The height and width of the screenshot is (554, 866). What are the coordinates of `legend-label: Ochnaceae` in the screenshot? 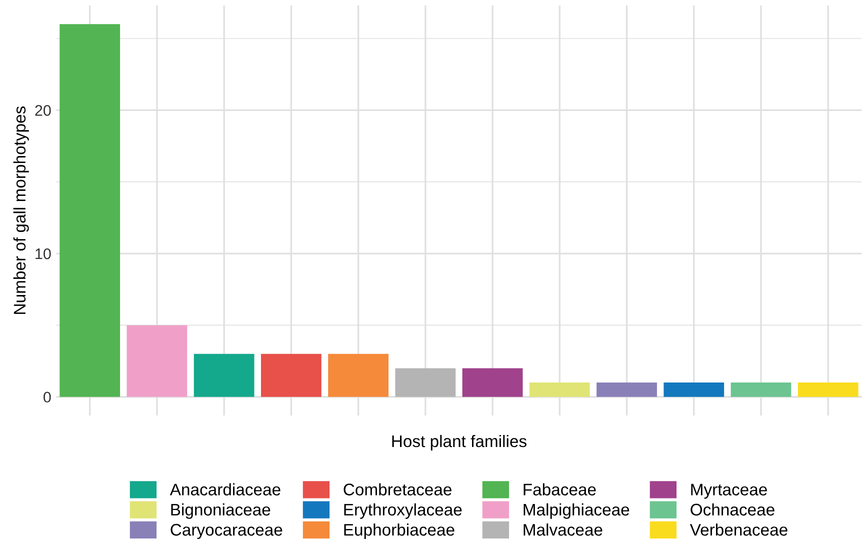 It's located at (732, 509).